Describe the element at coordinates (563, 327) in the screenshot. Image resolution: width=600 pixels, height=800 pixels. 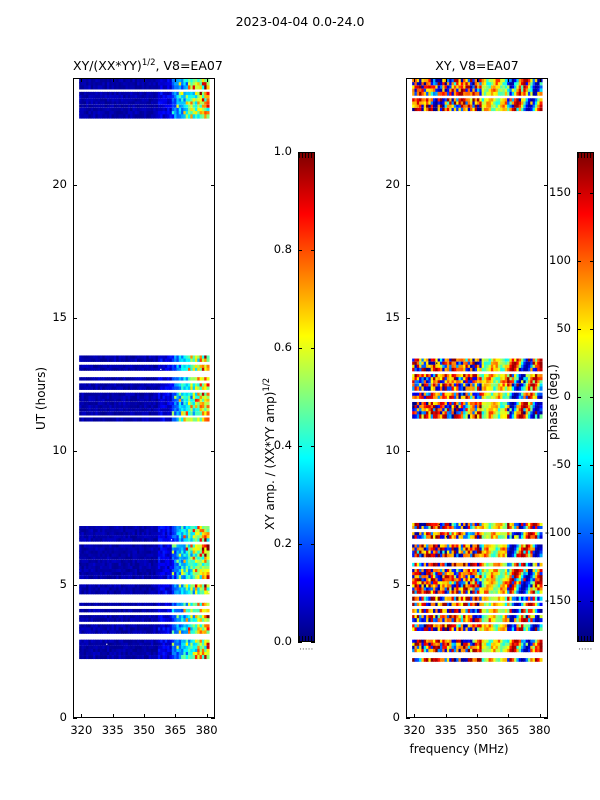
I see `colorbar-tick-label: 50` at that location.